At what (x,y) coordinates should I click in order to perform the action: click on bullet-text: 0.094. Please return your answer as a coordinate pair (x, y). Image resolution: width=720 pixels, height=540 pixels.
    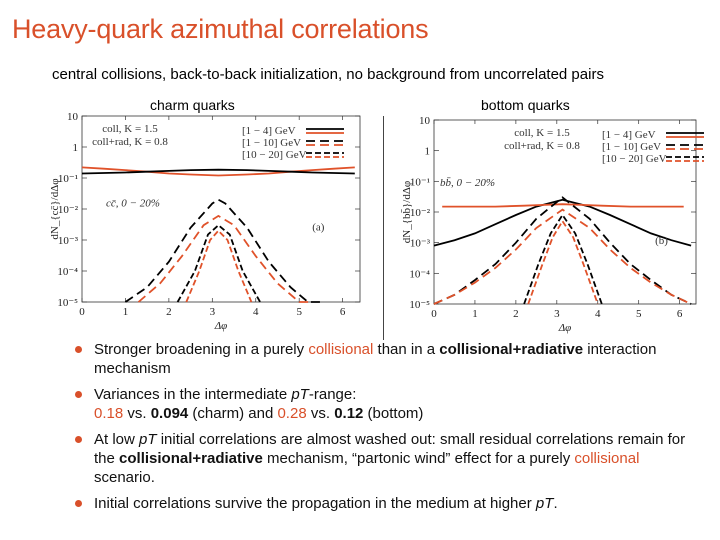
    Looking at the image, I should click on (169, 413).